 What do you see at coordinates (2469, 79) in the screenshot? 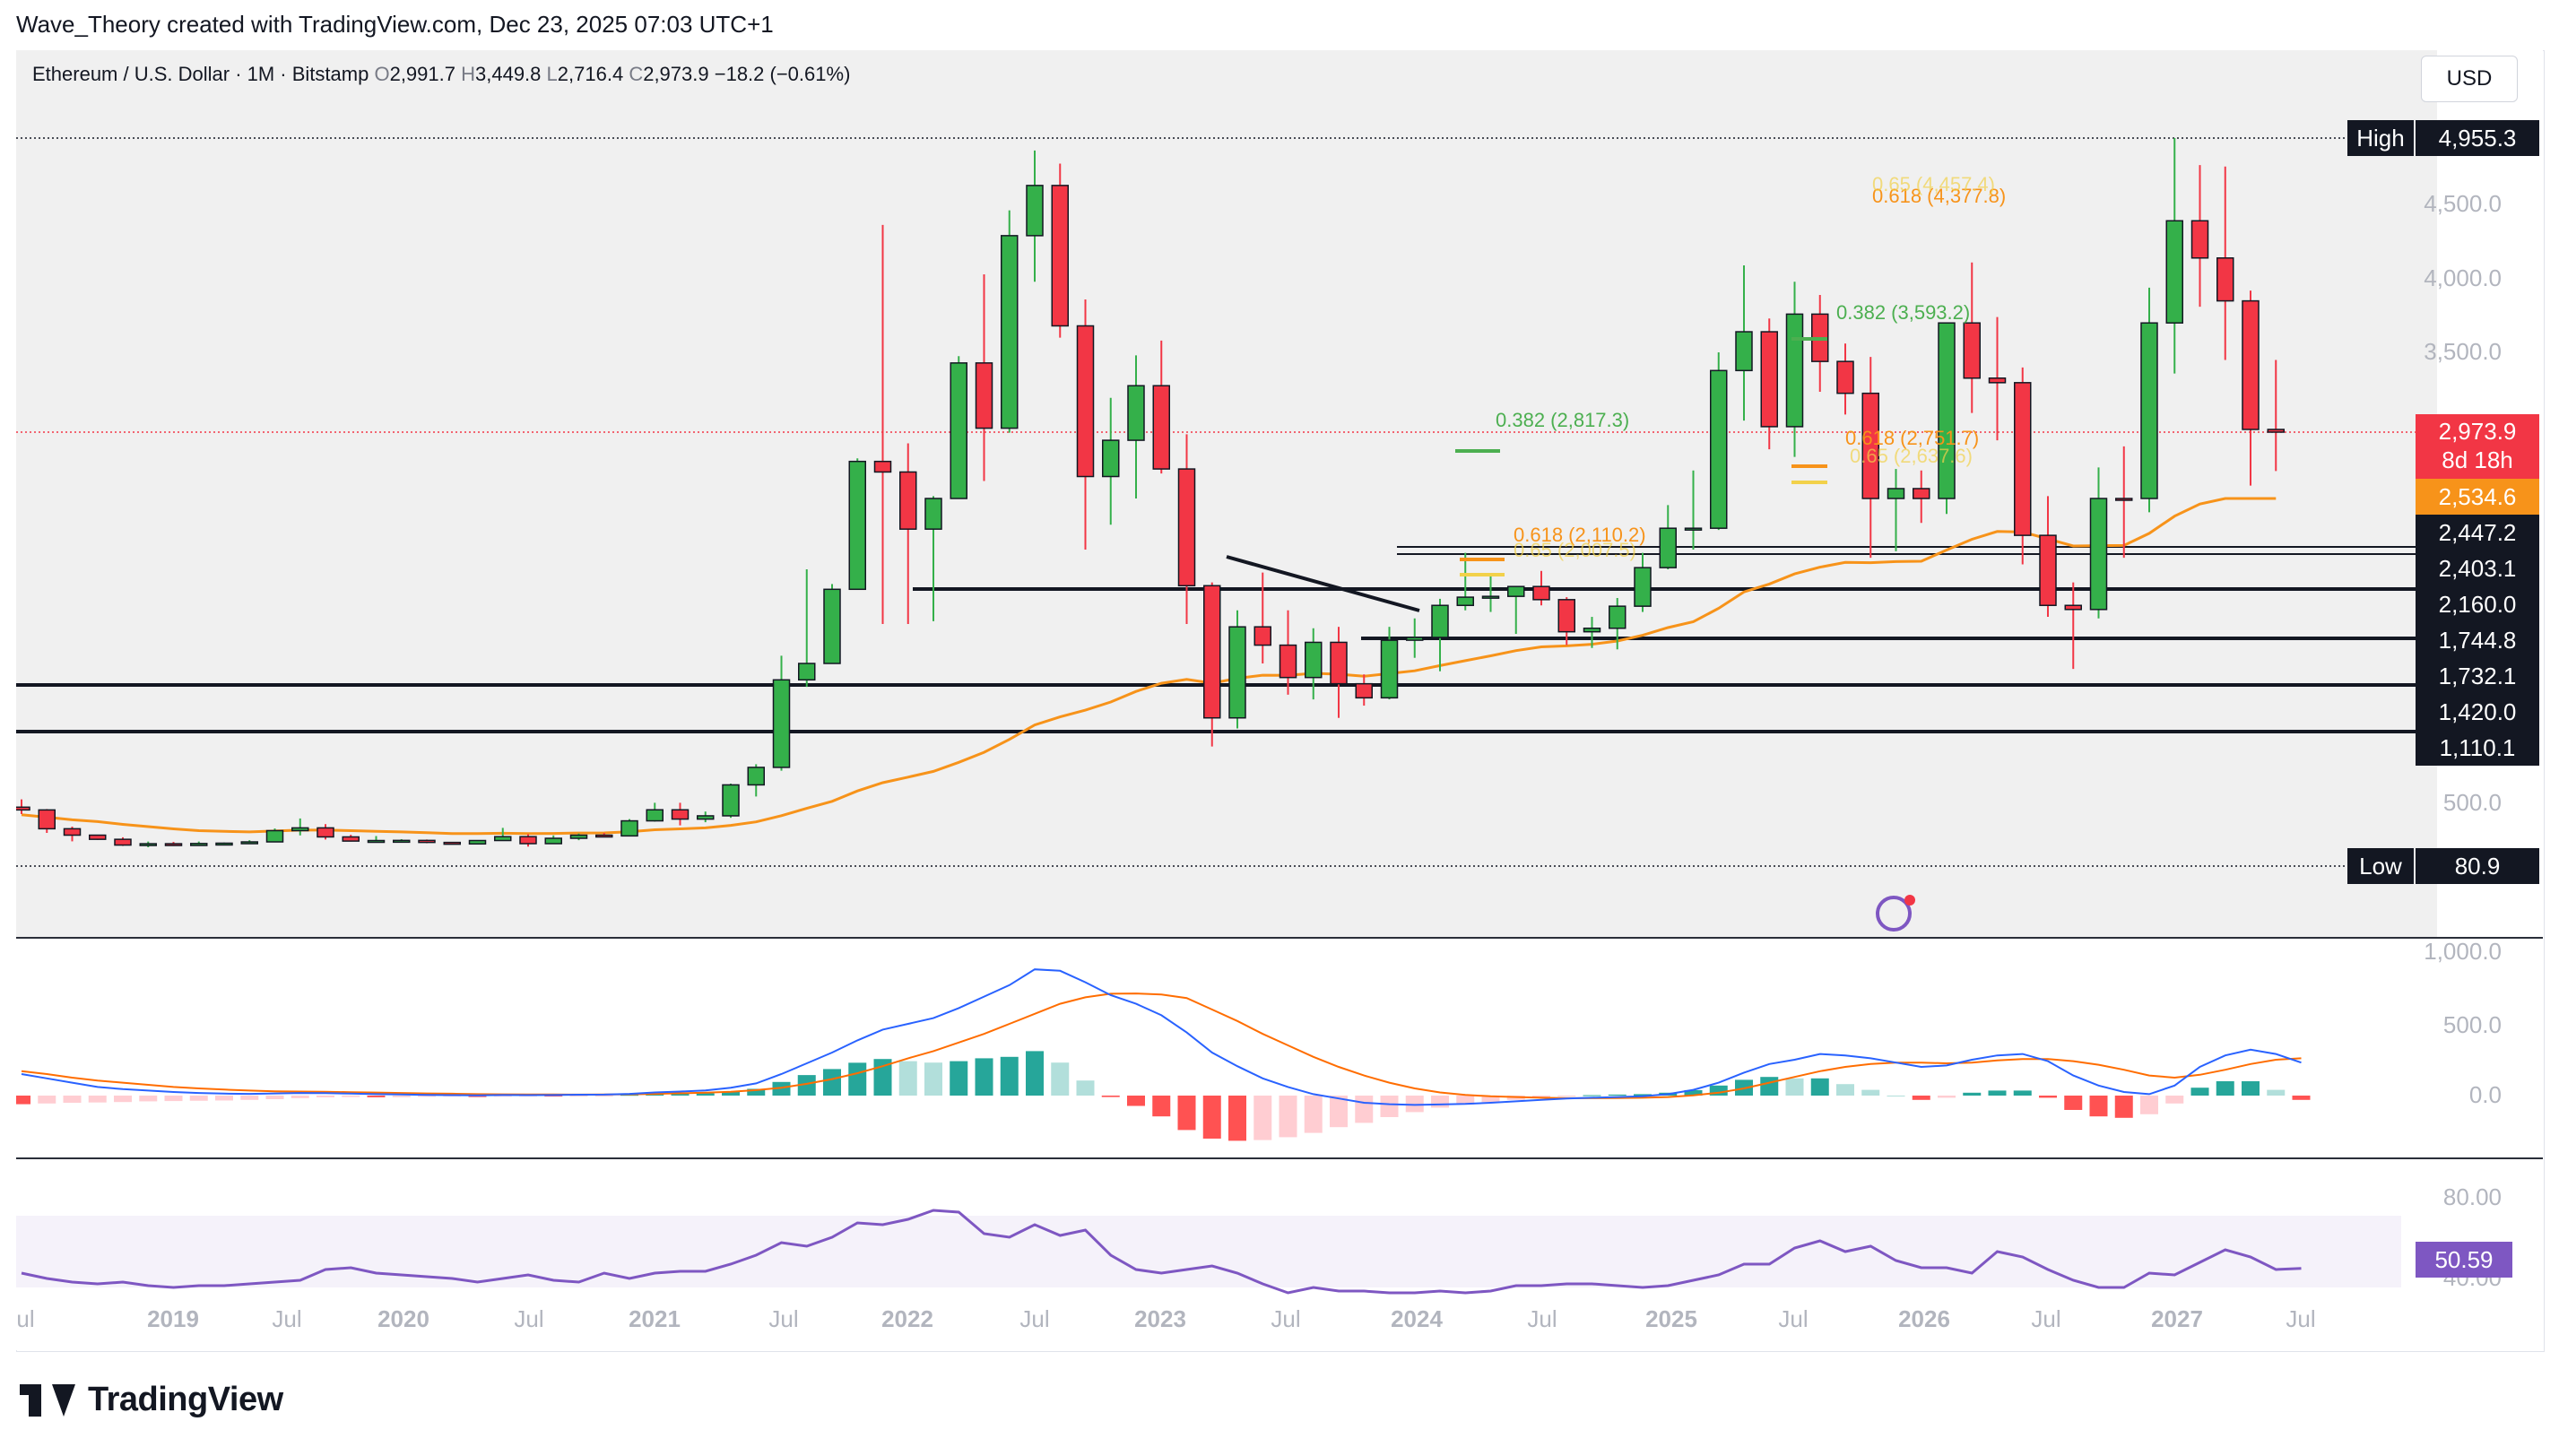
I see `currency-button: USD` at bounding box center [2469, 79].